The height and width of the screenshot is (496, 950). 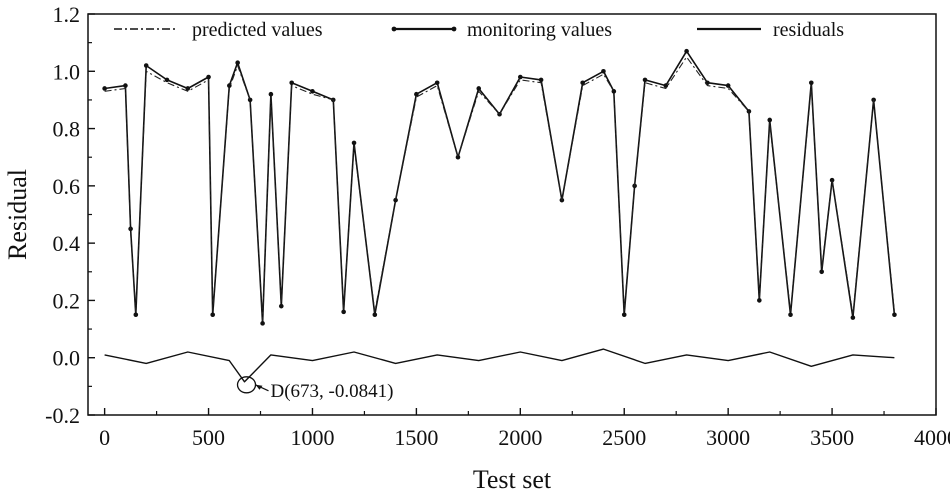 What do you see at coordinates (512, 479) in the screenshot?
I see `x-axis-label: Test set` at bounding box center [512, 479].